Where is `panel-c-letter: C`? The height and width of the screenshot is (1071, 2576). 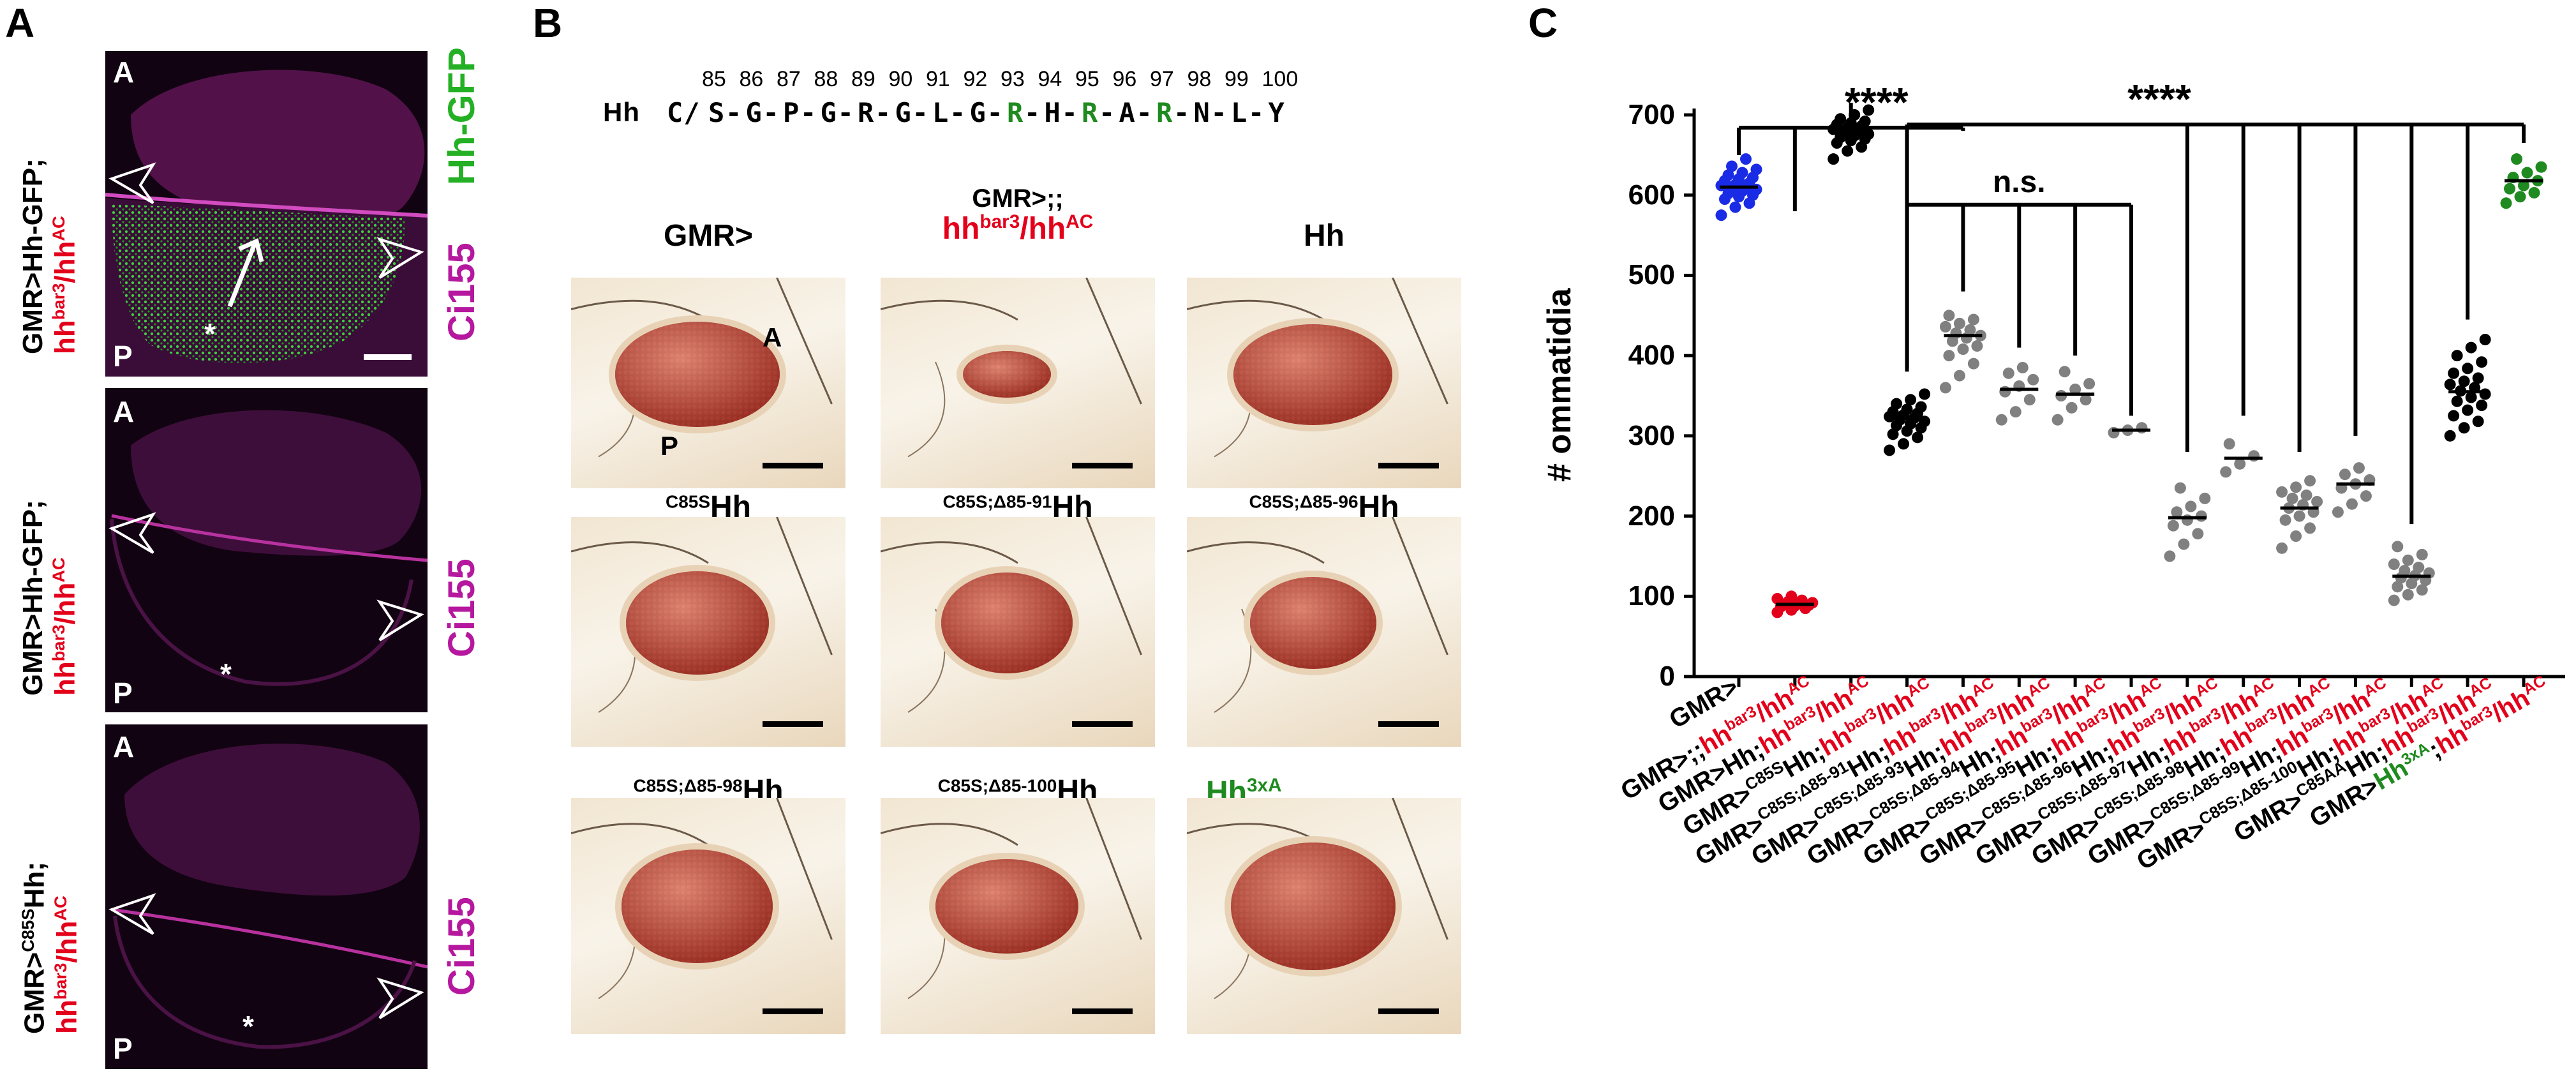 panel-c-letter: C is located at coordinates (1543, 23).